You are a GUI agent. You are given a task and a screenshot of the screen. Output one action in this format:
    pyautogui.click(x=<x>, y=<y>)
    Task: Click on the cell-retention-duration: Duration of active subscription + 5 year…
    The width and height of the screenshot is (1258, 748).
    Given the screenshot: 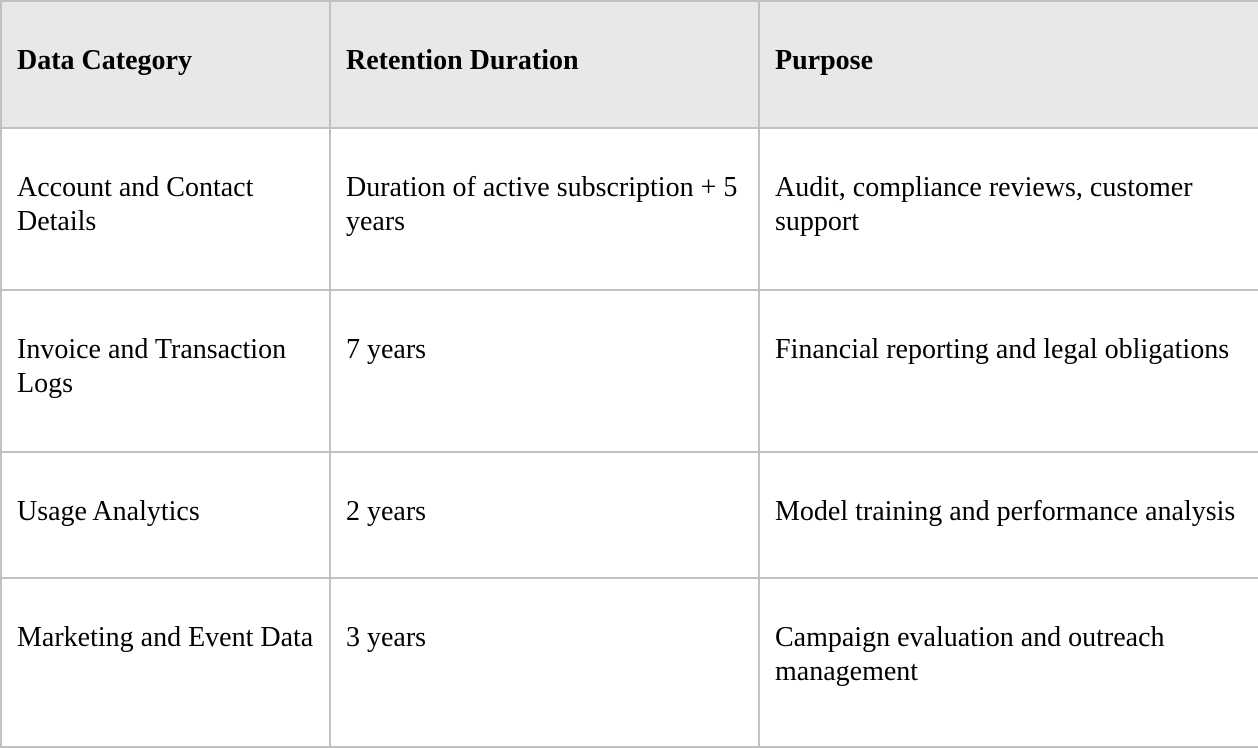 What is the action you would take?
    pyautogui.click(x=544, y=209)
    